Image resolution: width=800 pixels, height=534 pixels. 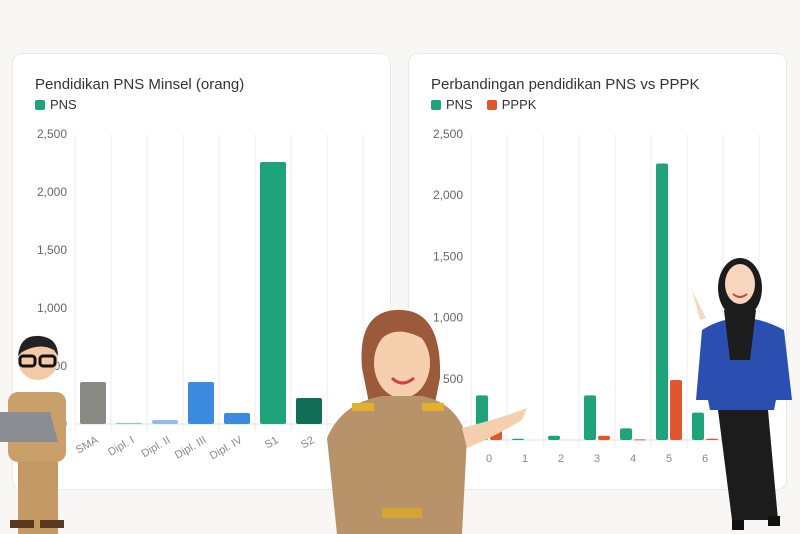 What do you see at coordinates (565, 84) in the screenshot?
I see `chart-title: Perbandingan pendidikan PNS vs PPPK` at bounding box center [565, 84].